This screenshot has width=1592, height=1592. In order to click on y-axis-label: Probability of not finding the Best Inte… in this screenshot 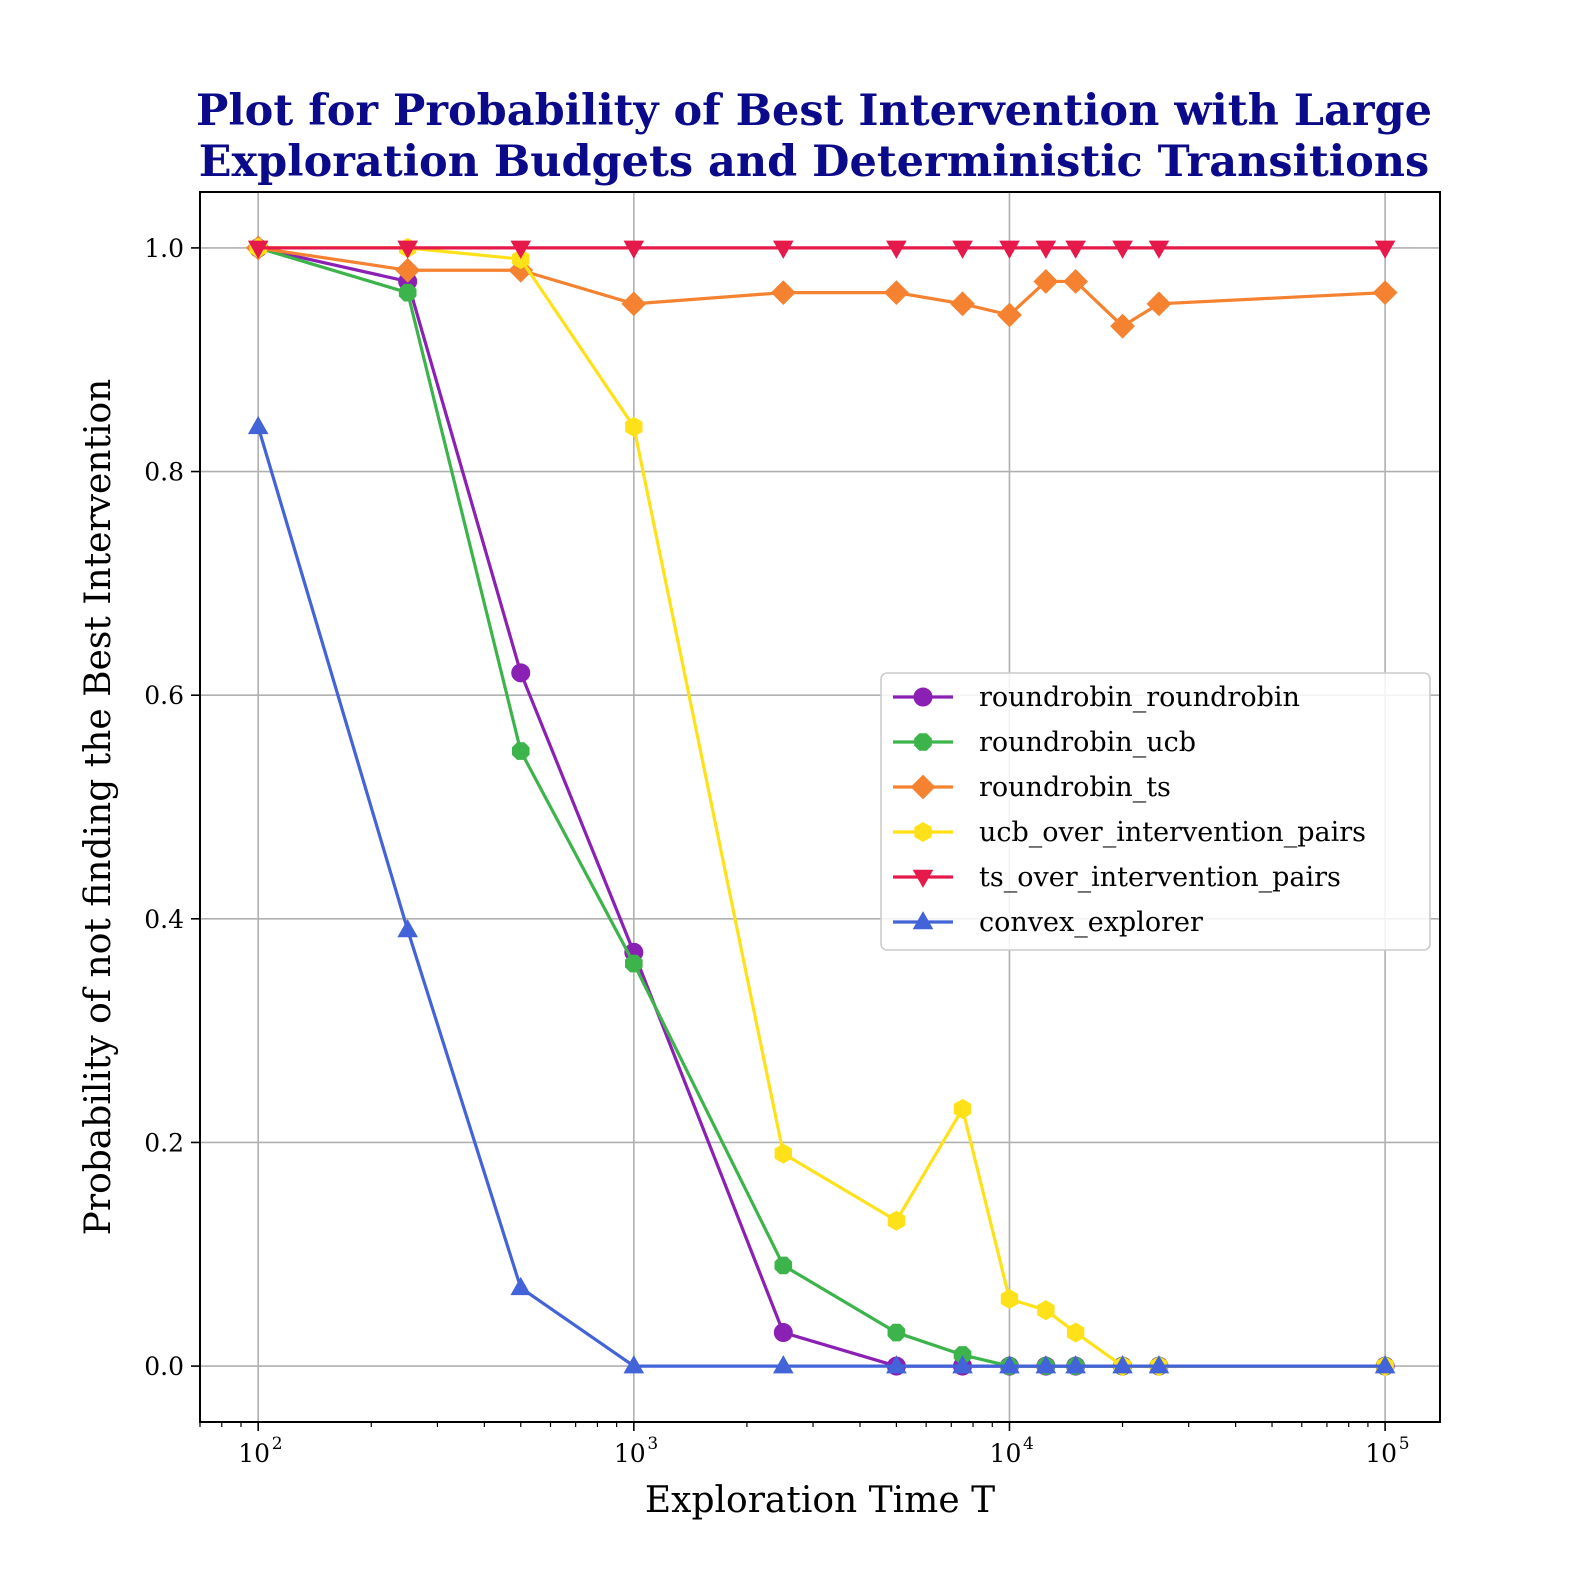, I will do `click(98, 807)`.